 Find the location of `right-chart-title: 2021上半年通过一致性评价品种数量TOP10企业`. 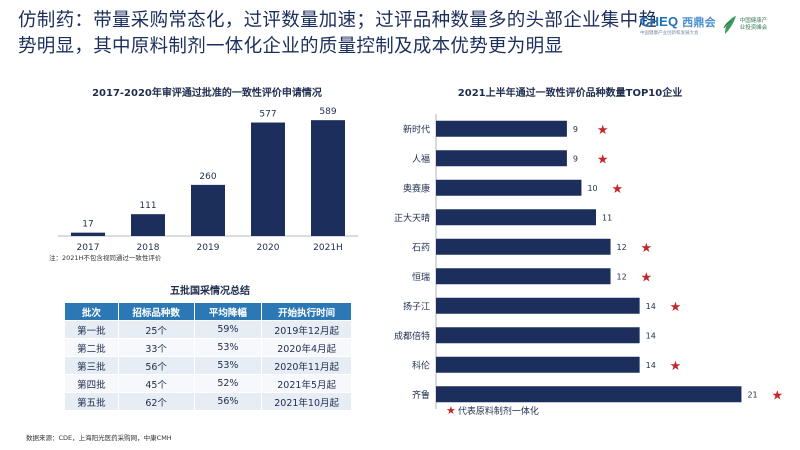

right-chart-title: 2021上半年通过一致性评价品种数量TOP10企业 is located at coordinates (570, 93).